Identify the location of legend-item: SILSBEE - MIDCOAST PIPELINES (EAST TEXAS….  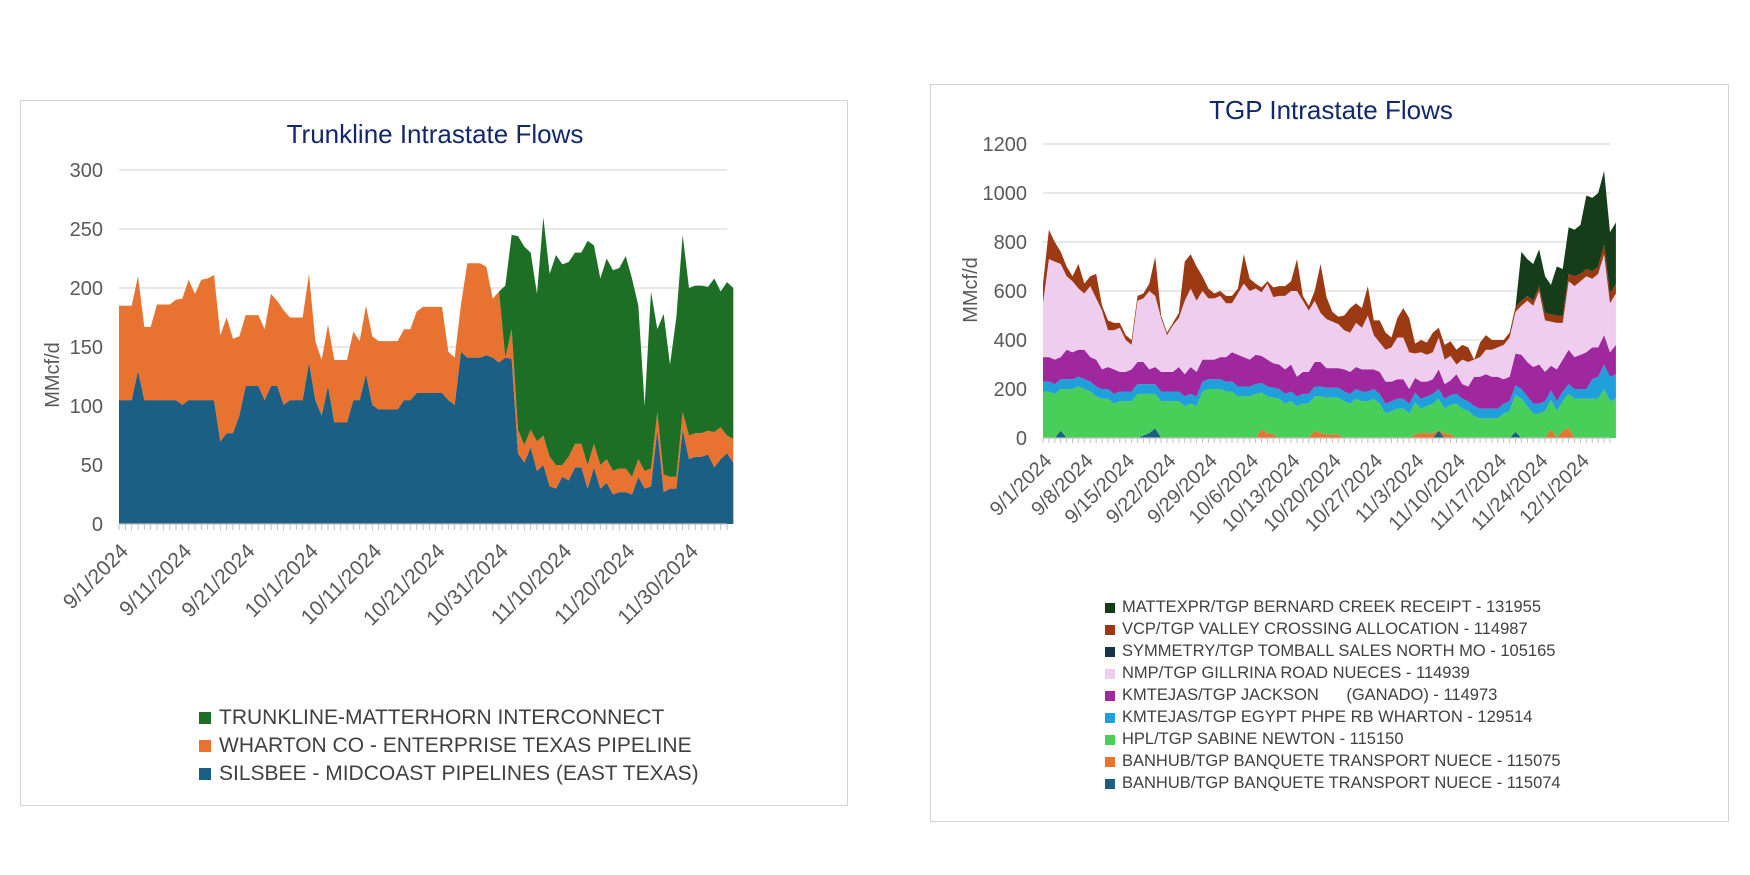
(449, 774).